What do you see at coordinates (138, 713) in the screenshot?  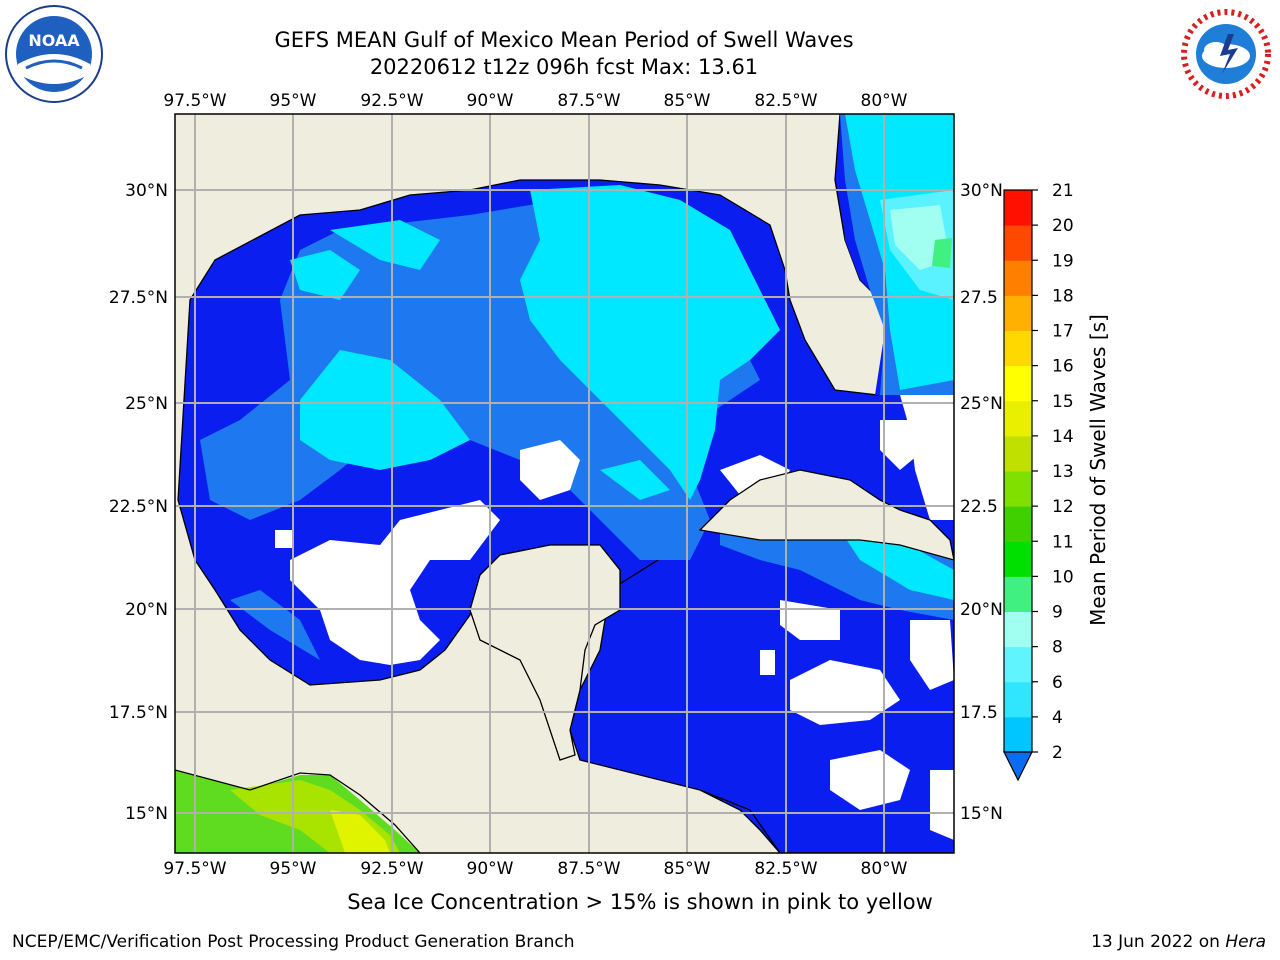 I see `lat-left-5: 17.5°N` at bounding box center [138, 713].